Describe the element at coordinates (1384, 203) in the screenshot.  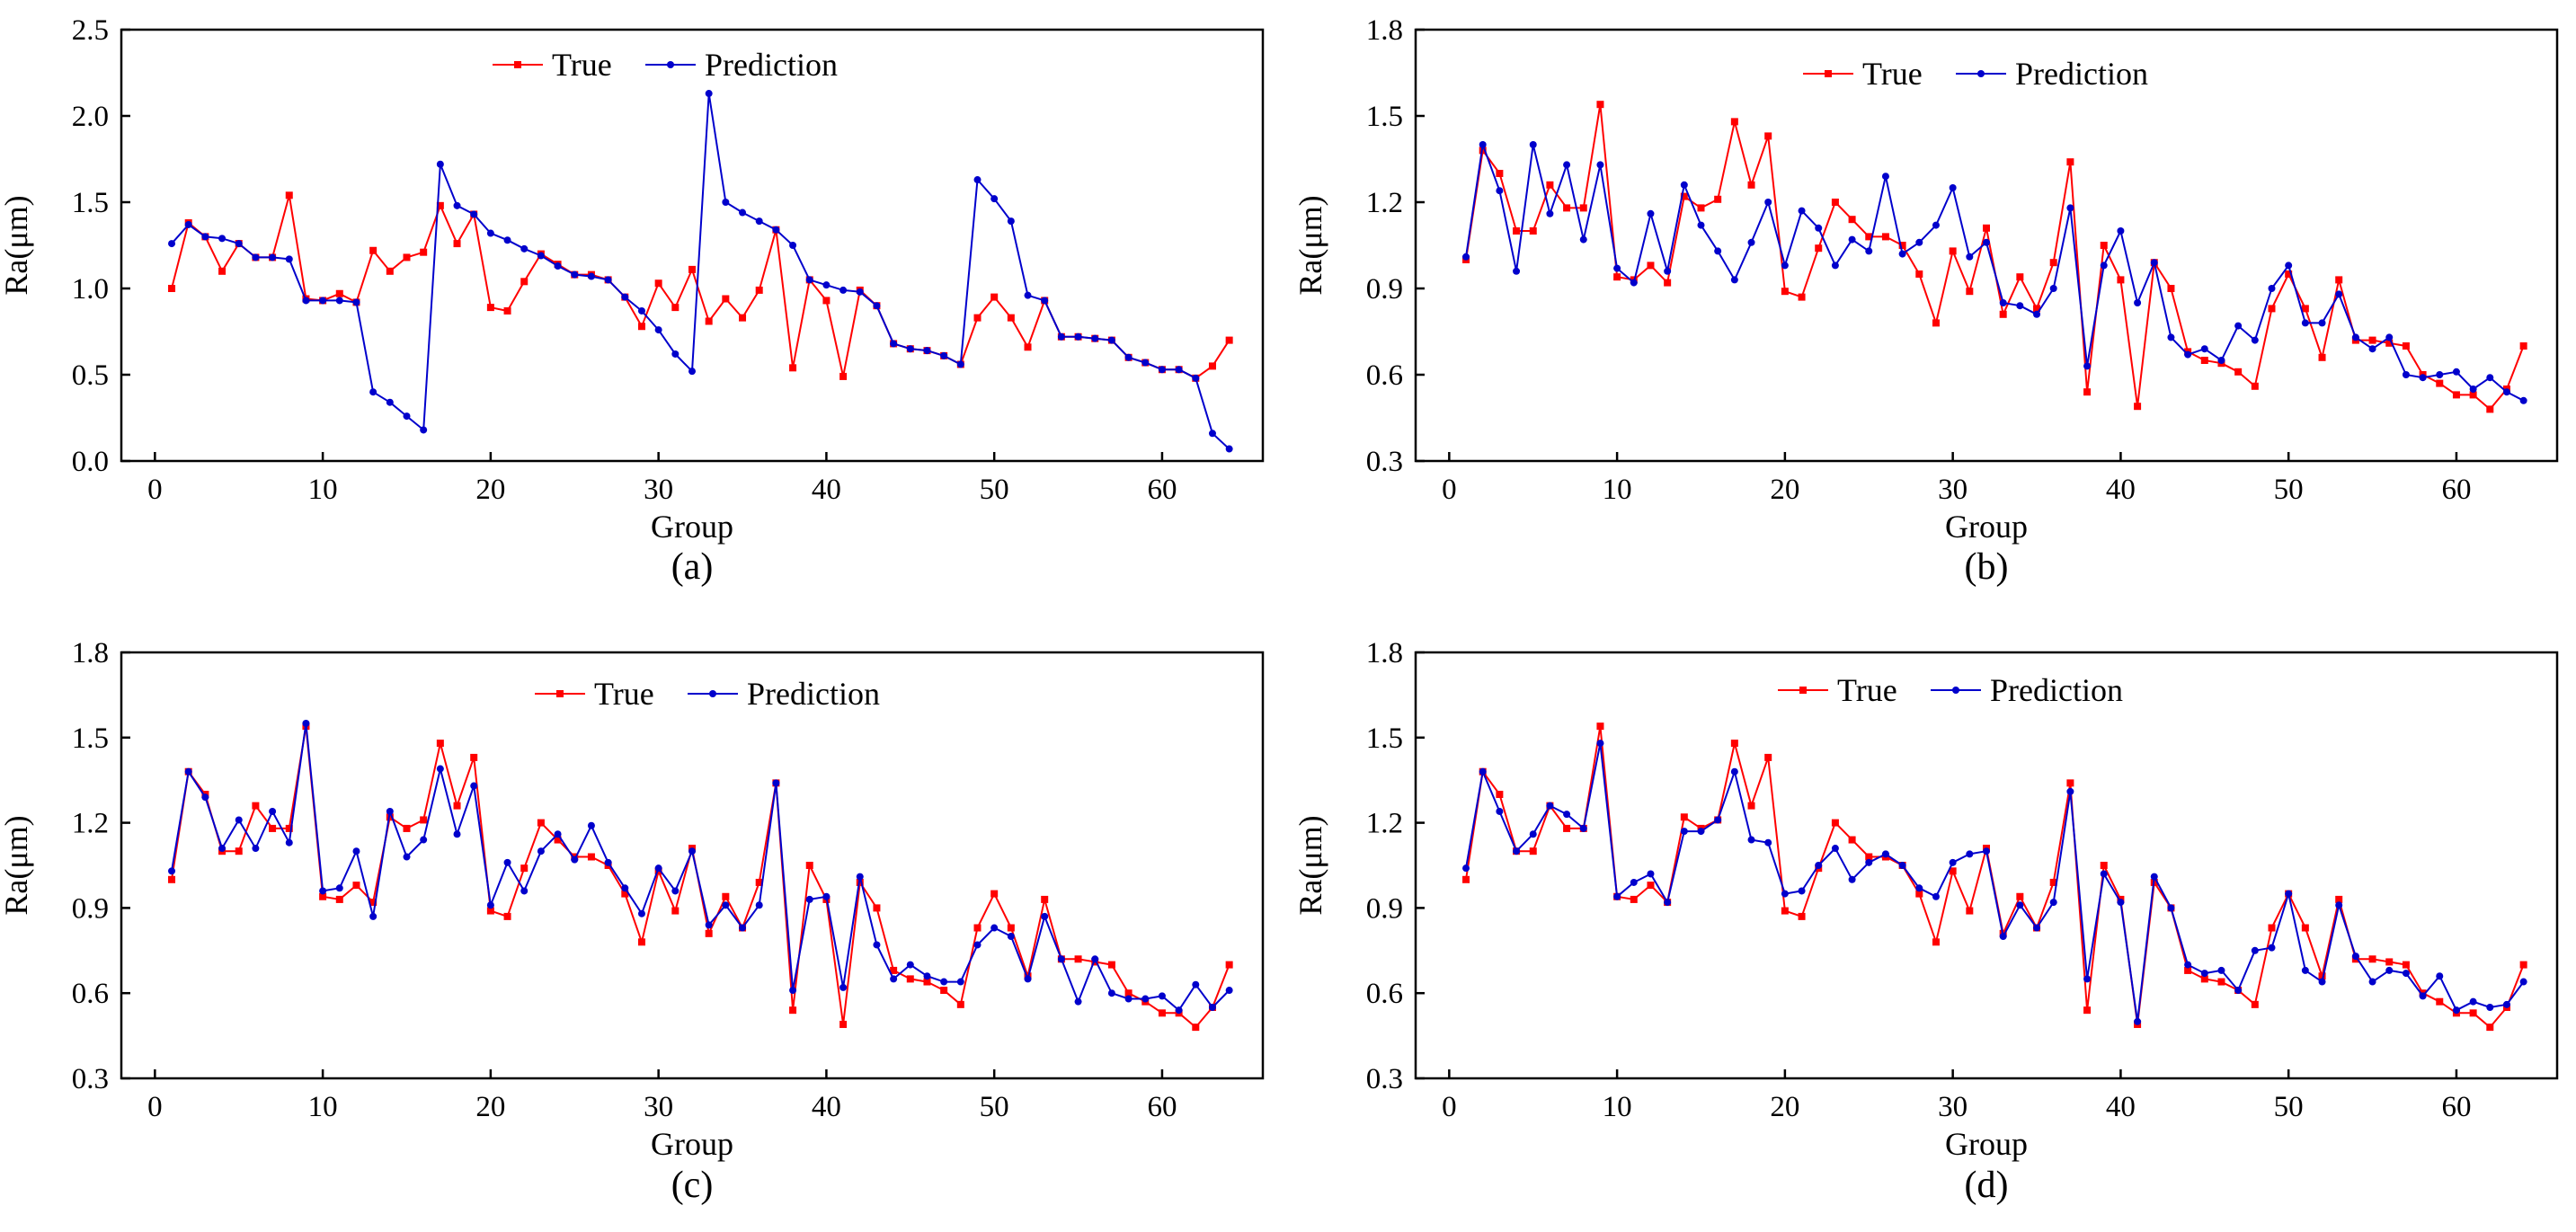
I see `y-tick-label: 1.2` at that location.